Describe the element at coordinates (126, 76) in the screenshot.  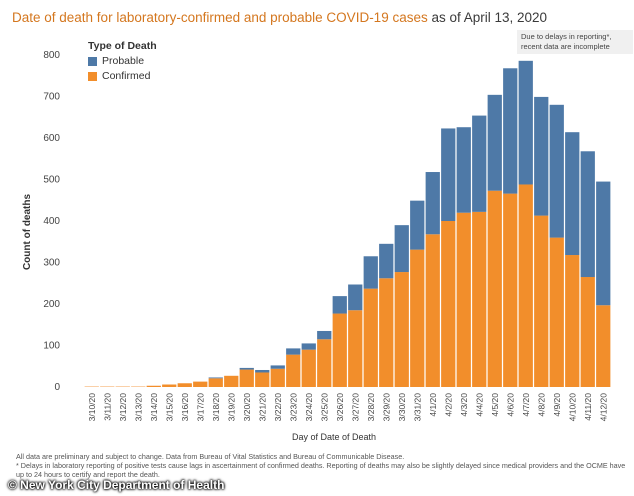
I see `legend-label-confirmed: Confirmed` at that location.